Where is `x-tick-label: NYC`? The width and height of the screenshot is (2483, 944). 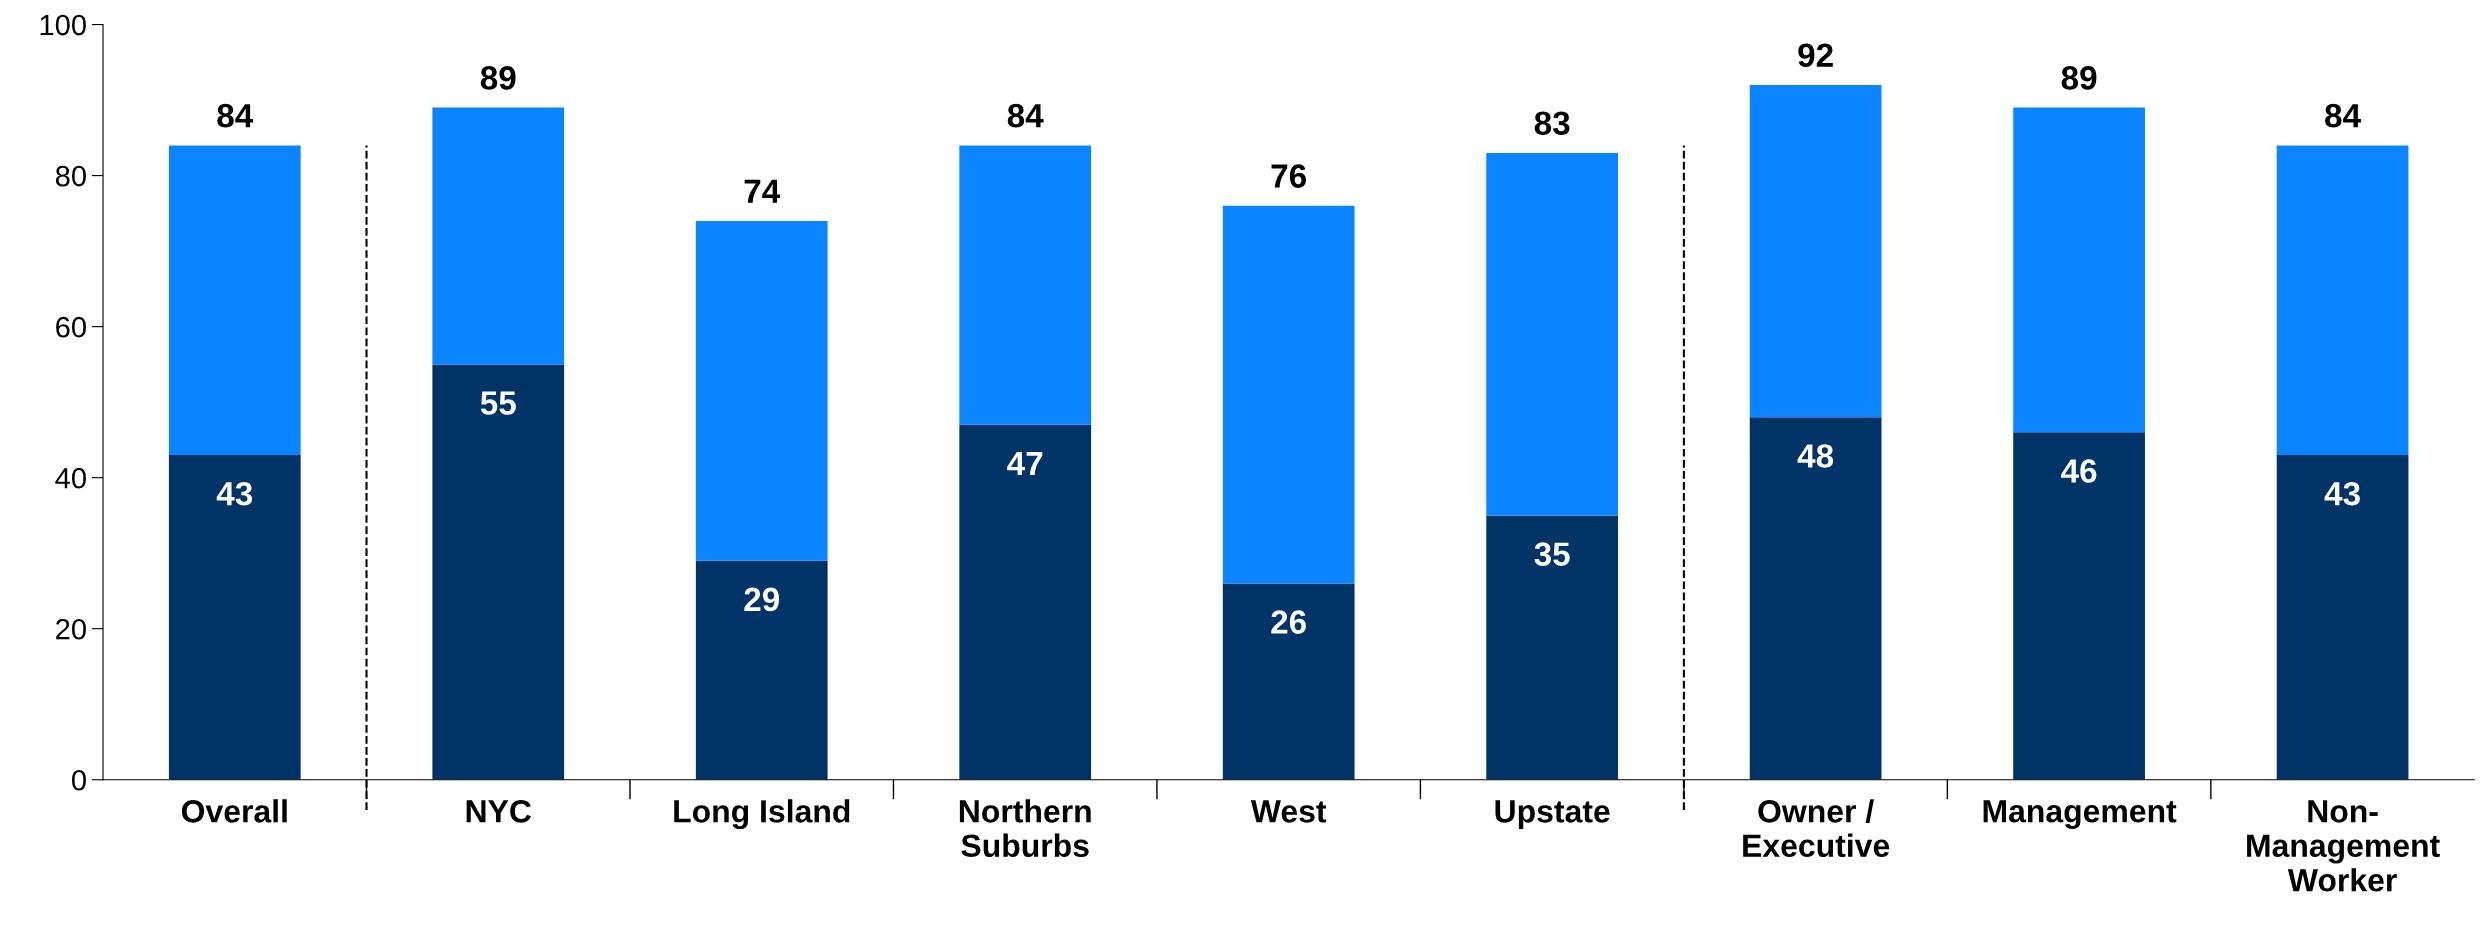 x-tick-label: NYC is located at coordinates (499, 811).